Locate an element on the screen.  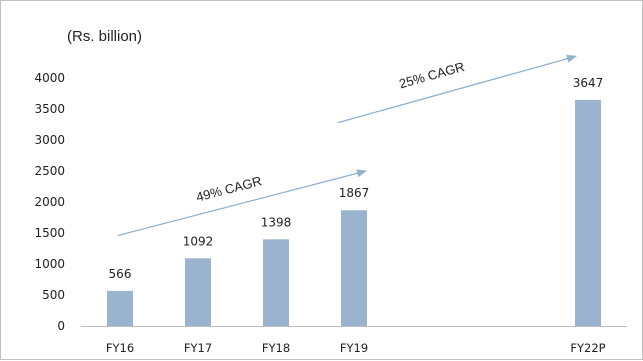
y-tick-label: 4000 is located at coordinates (49, 78).